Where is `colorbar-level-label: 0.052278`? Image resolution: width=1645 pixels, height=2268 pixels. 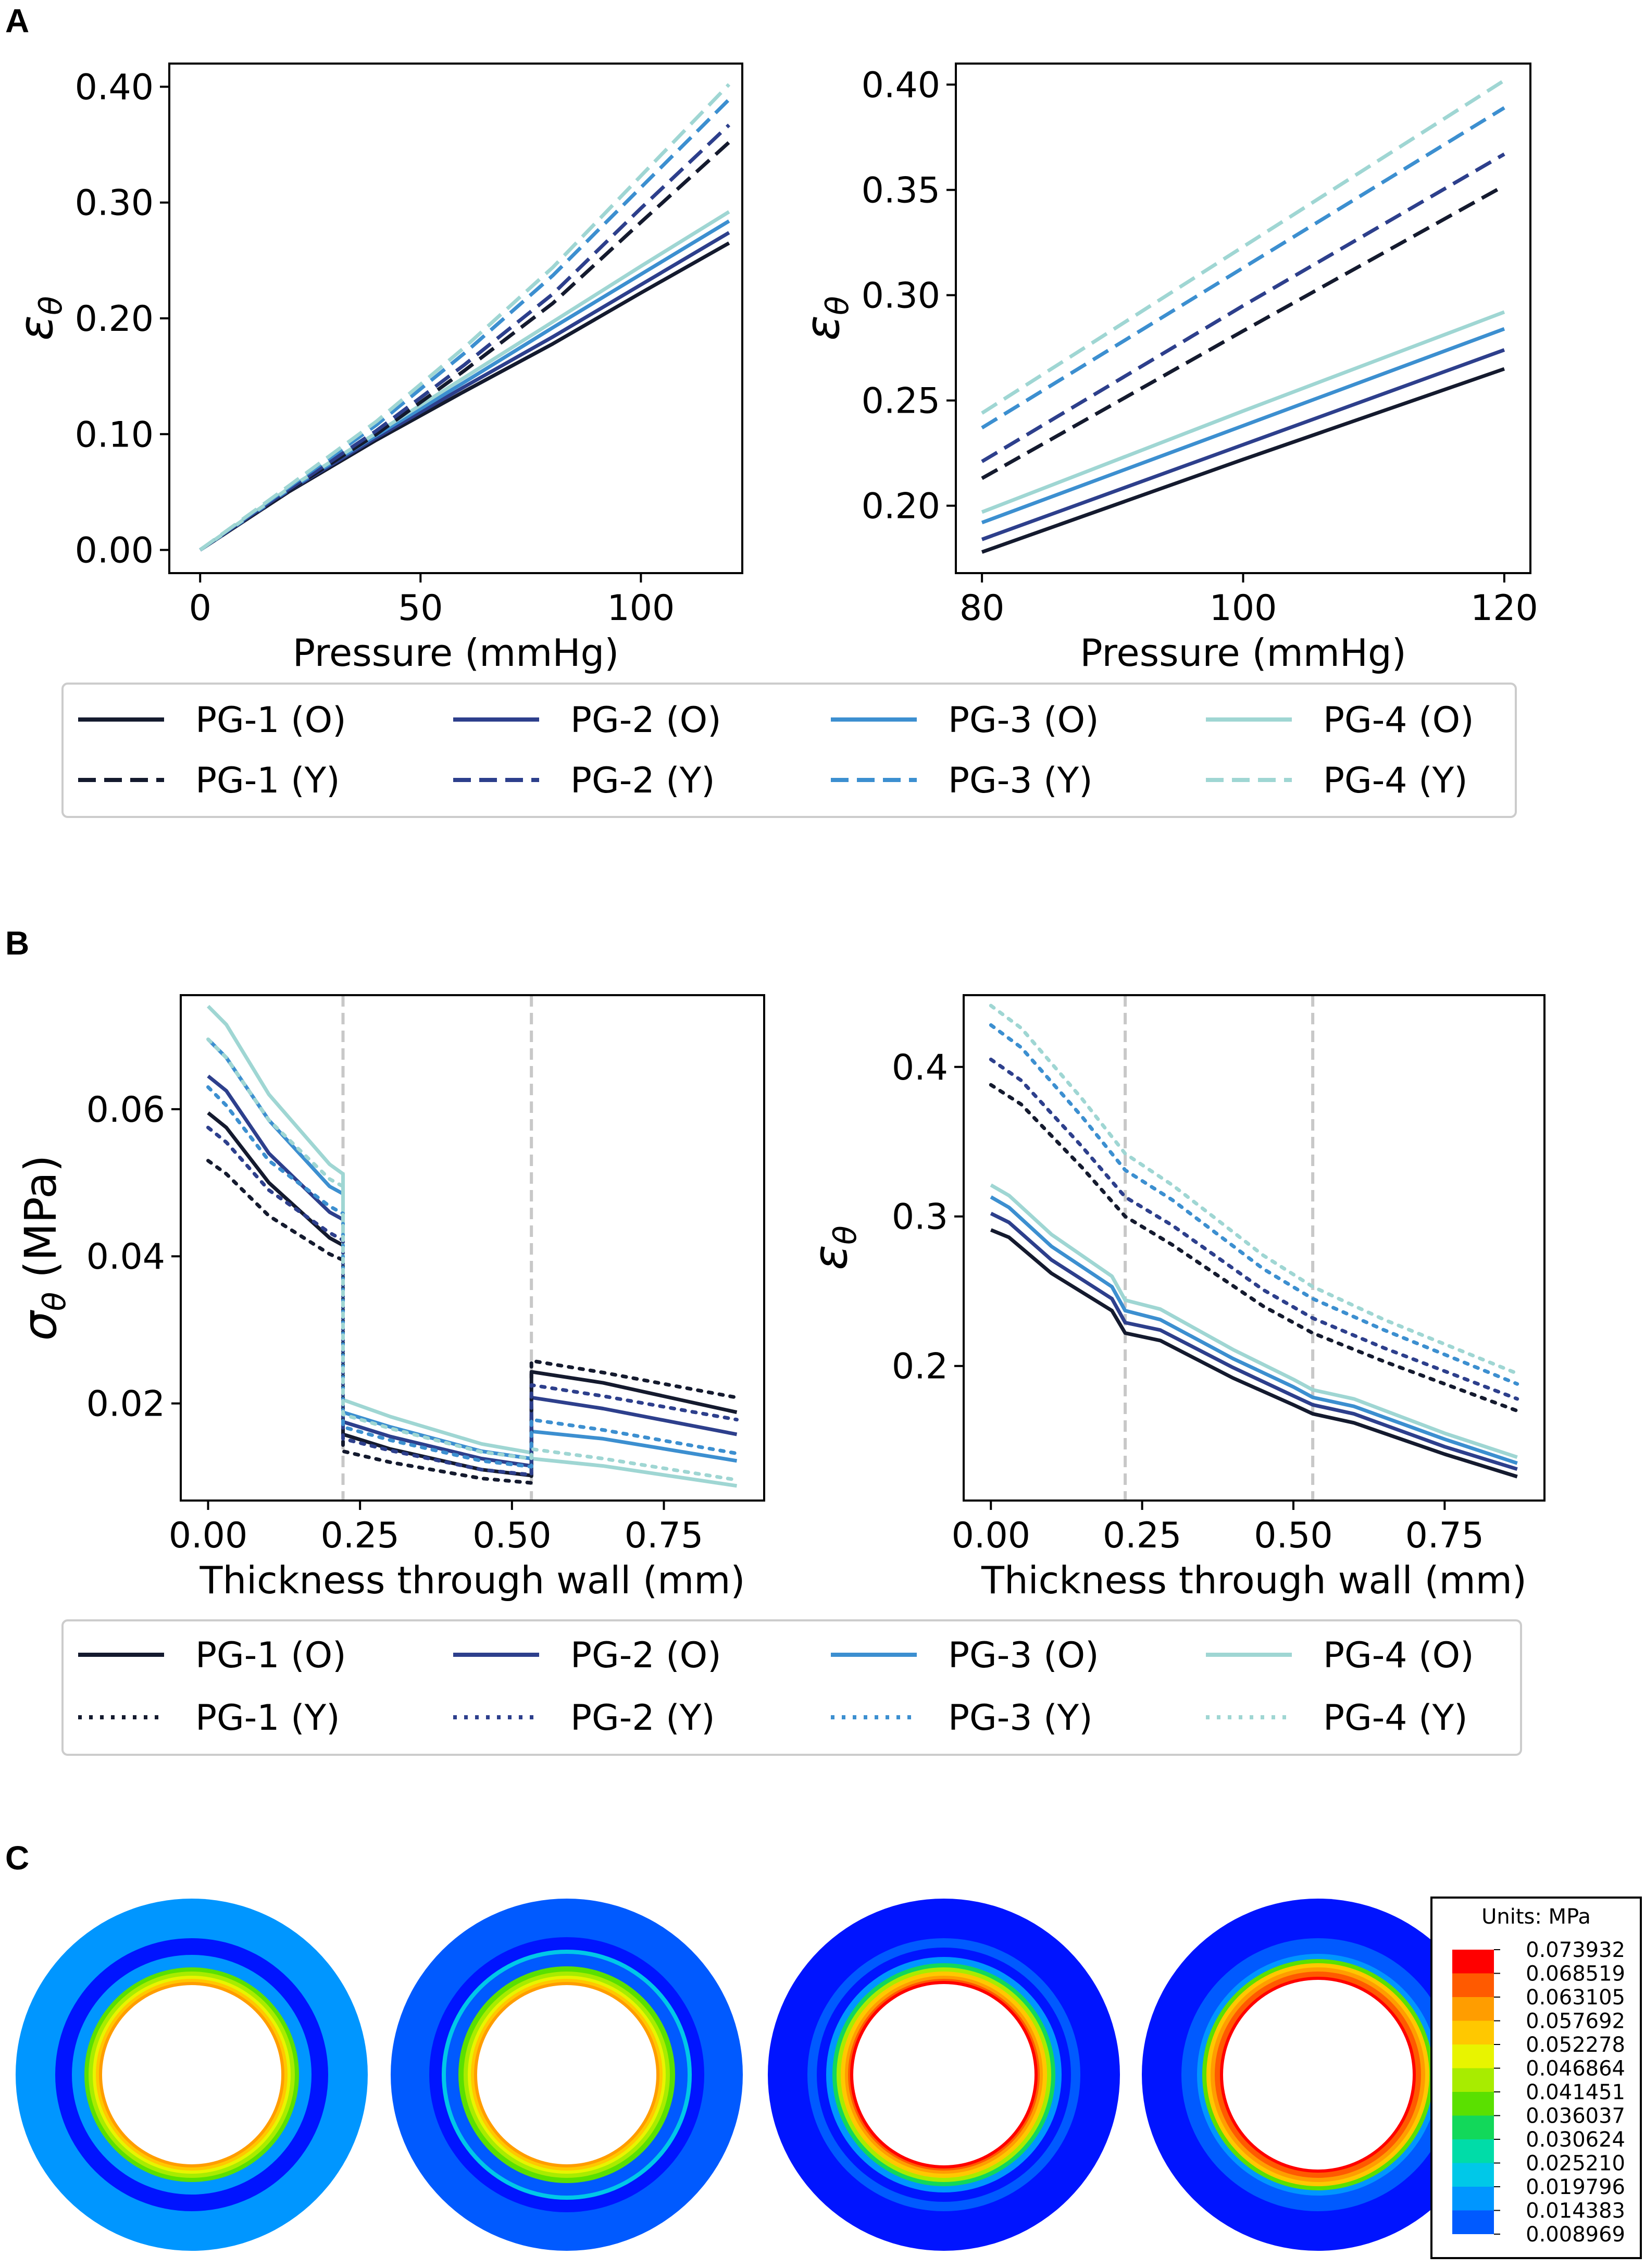
colorbar-level-label: 0.052278 is located at coordinates (1575, 2045).